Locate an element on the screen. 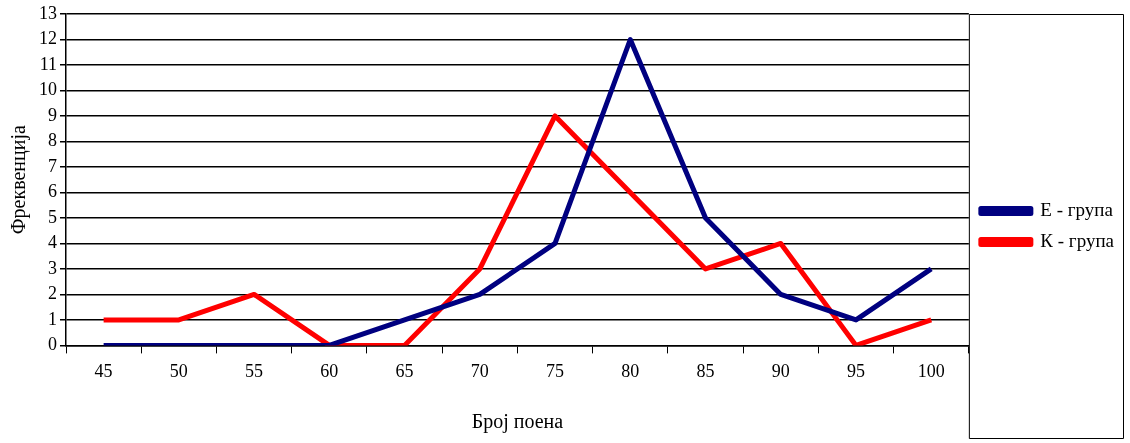 This screenshot has height=443, width=1130. y-tick-label: 7 is located at coordinates (52, 165).